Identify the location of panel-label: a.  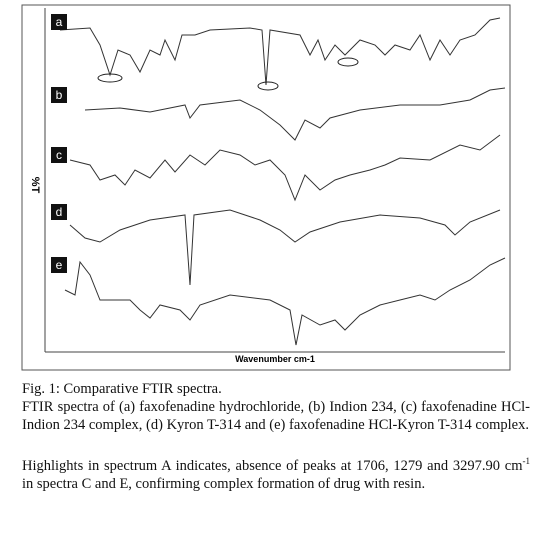
(59, 22).